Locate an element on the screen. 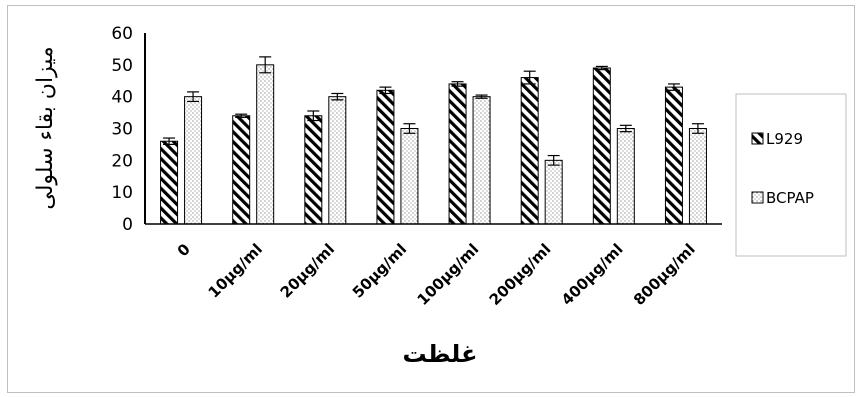  y-tick-label: 30 is located at coordinates (122, 130).